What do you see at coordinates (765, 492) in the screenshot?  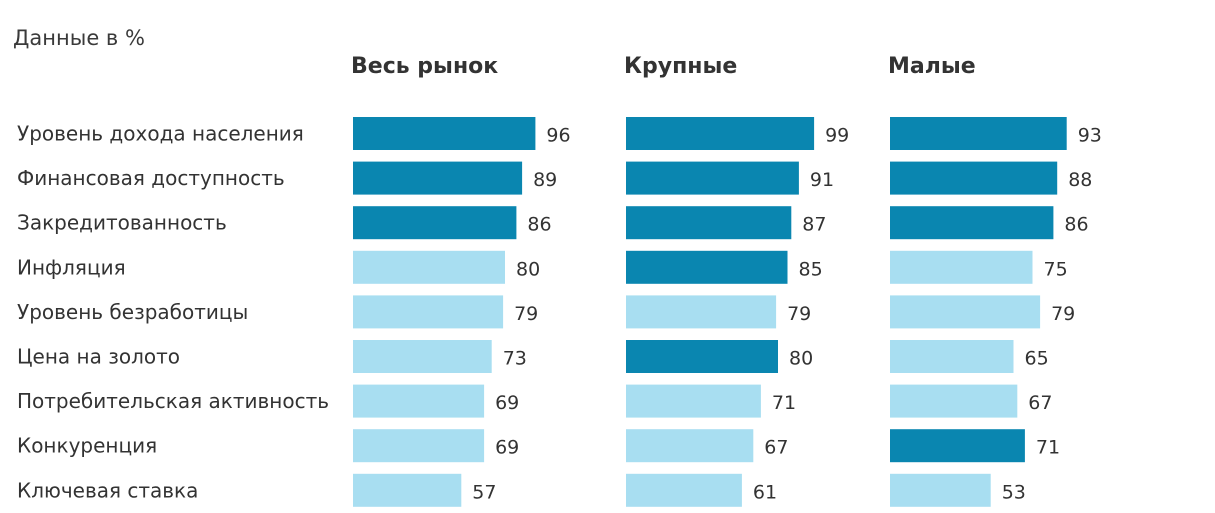 I see `value-label: 61` at bounding box center [765, 492].